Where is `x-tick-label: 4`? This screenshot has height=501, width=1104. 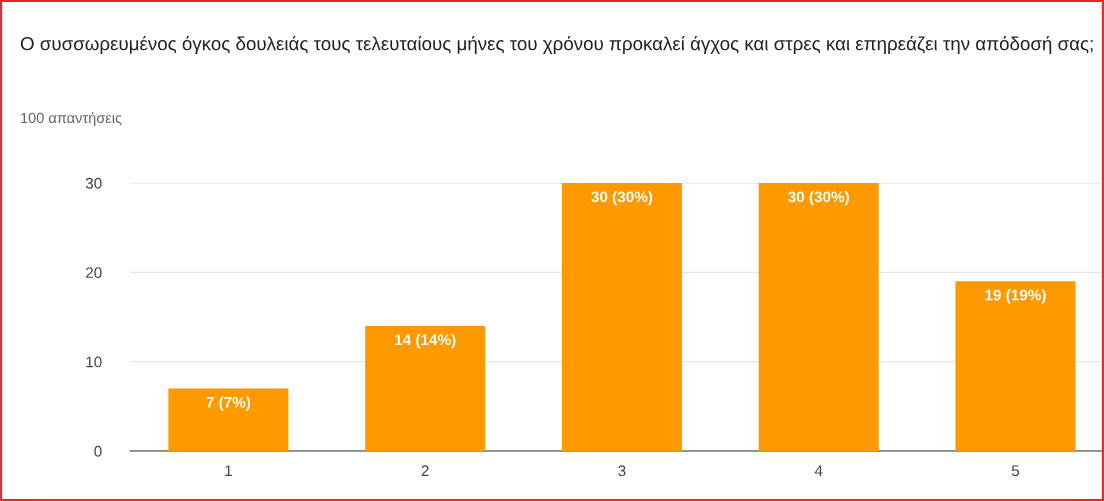
x-tick-label: 4 is located at coordinates (818, 470).